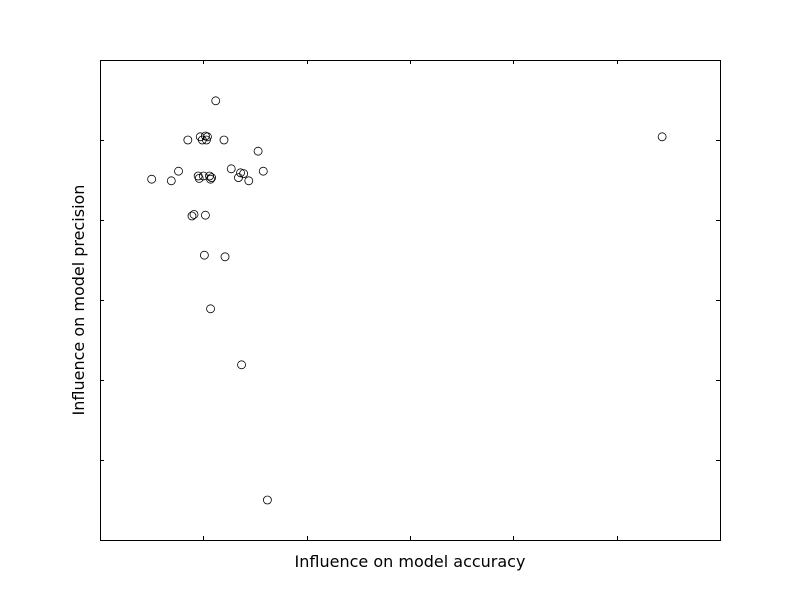  I want to click on x-axis-label: Influence on model accuracy, so click(410, 561).